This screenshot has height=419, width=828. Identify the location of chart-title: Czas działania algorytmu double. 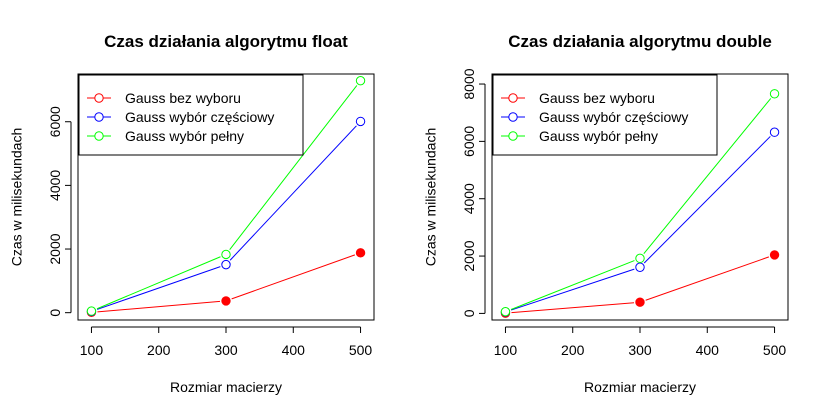
(640, 41).